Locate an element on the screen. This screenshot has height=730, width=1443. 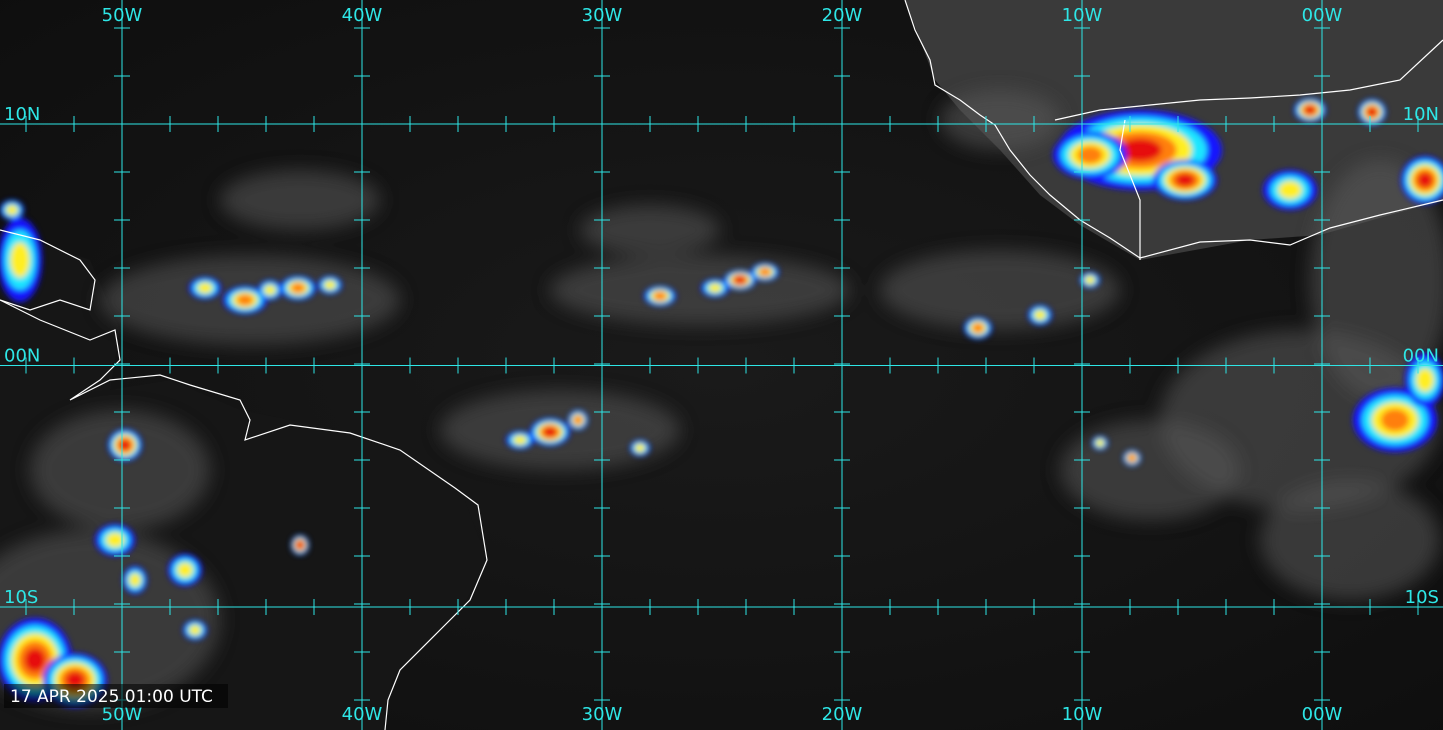
latitude-label-right: 00N is located at coordinates (1421, 356).